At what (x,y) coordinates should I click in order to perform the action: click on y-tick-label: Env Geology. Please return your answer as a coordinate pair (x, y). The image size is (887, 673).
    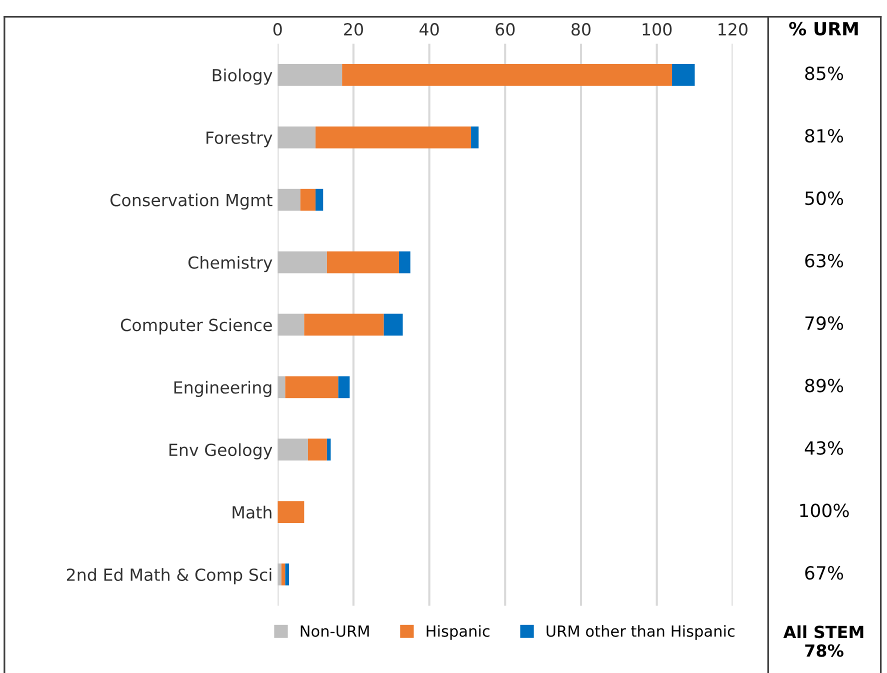
    Looking at the image, I should click on (221, 451).